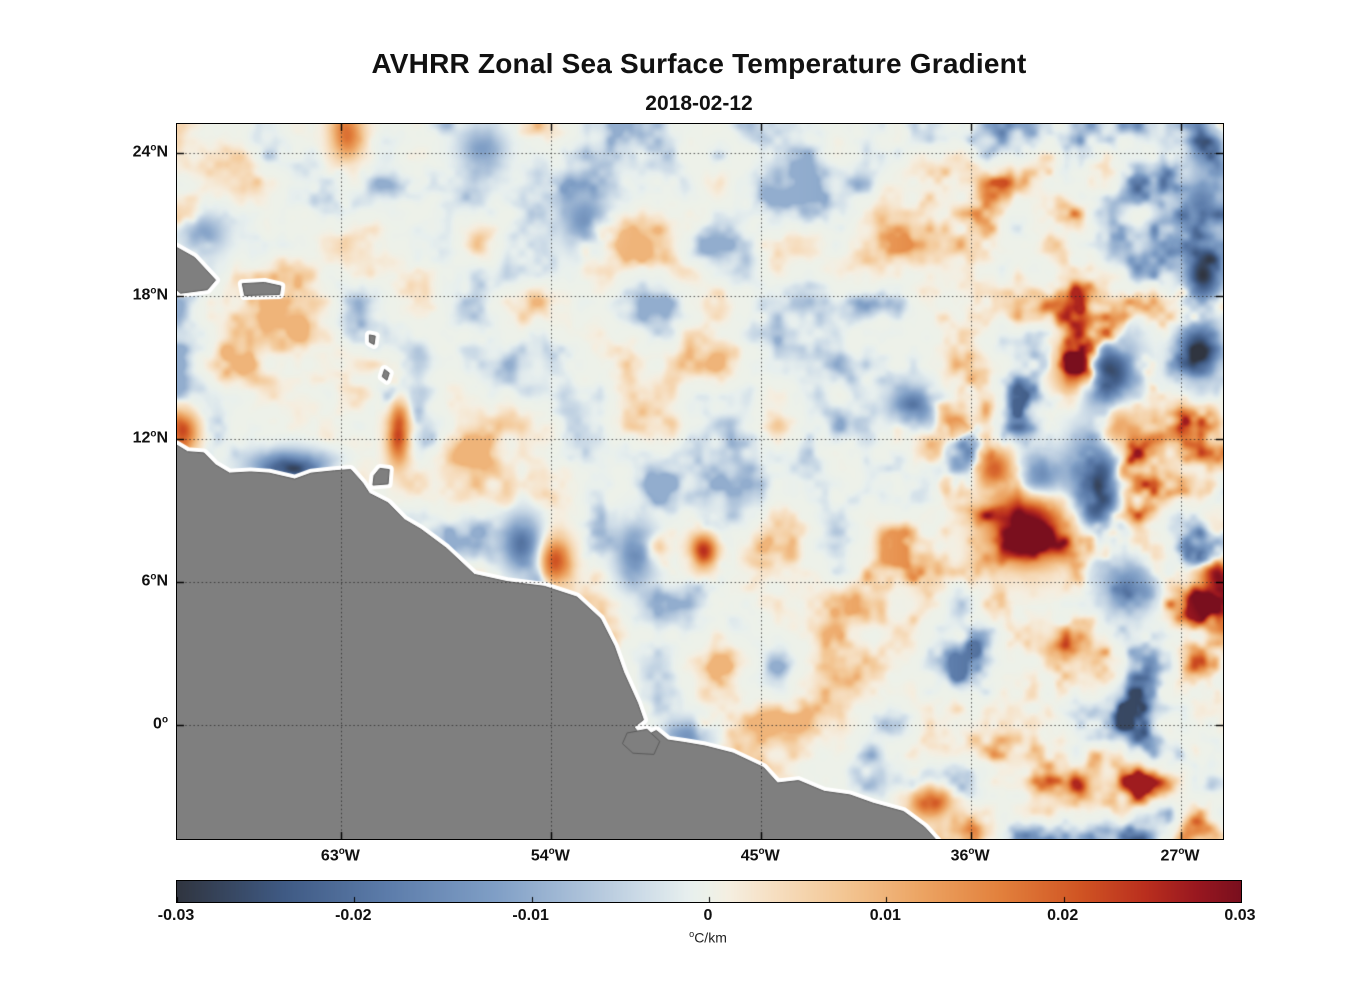  Describe the element at coordinates (885, 915) in the screenshot. I see `colorbar-tick-label: 0.01` at that location.